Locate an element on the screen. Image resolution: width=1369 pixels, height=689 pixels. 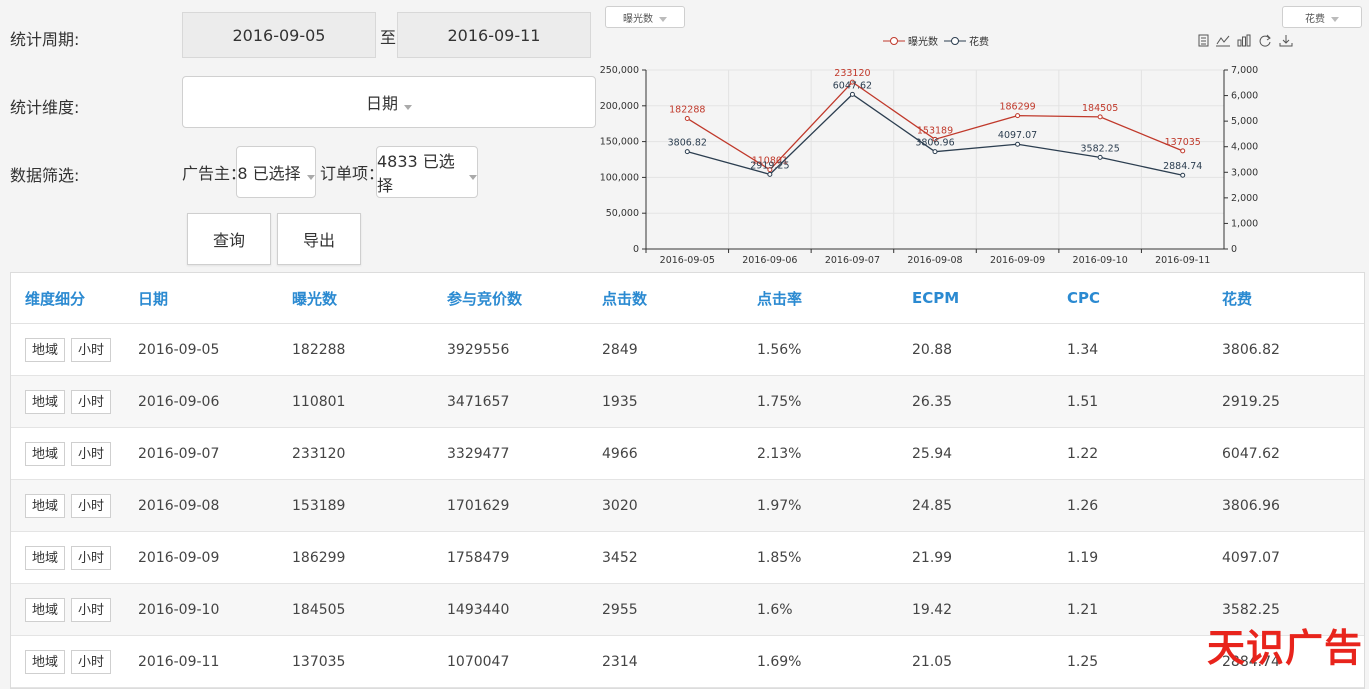
advertiser-select: 8 已选择 is located at coordinates (276, 172).